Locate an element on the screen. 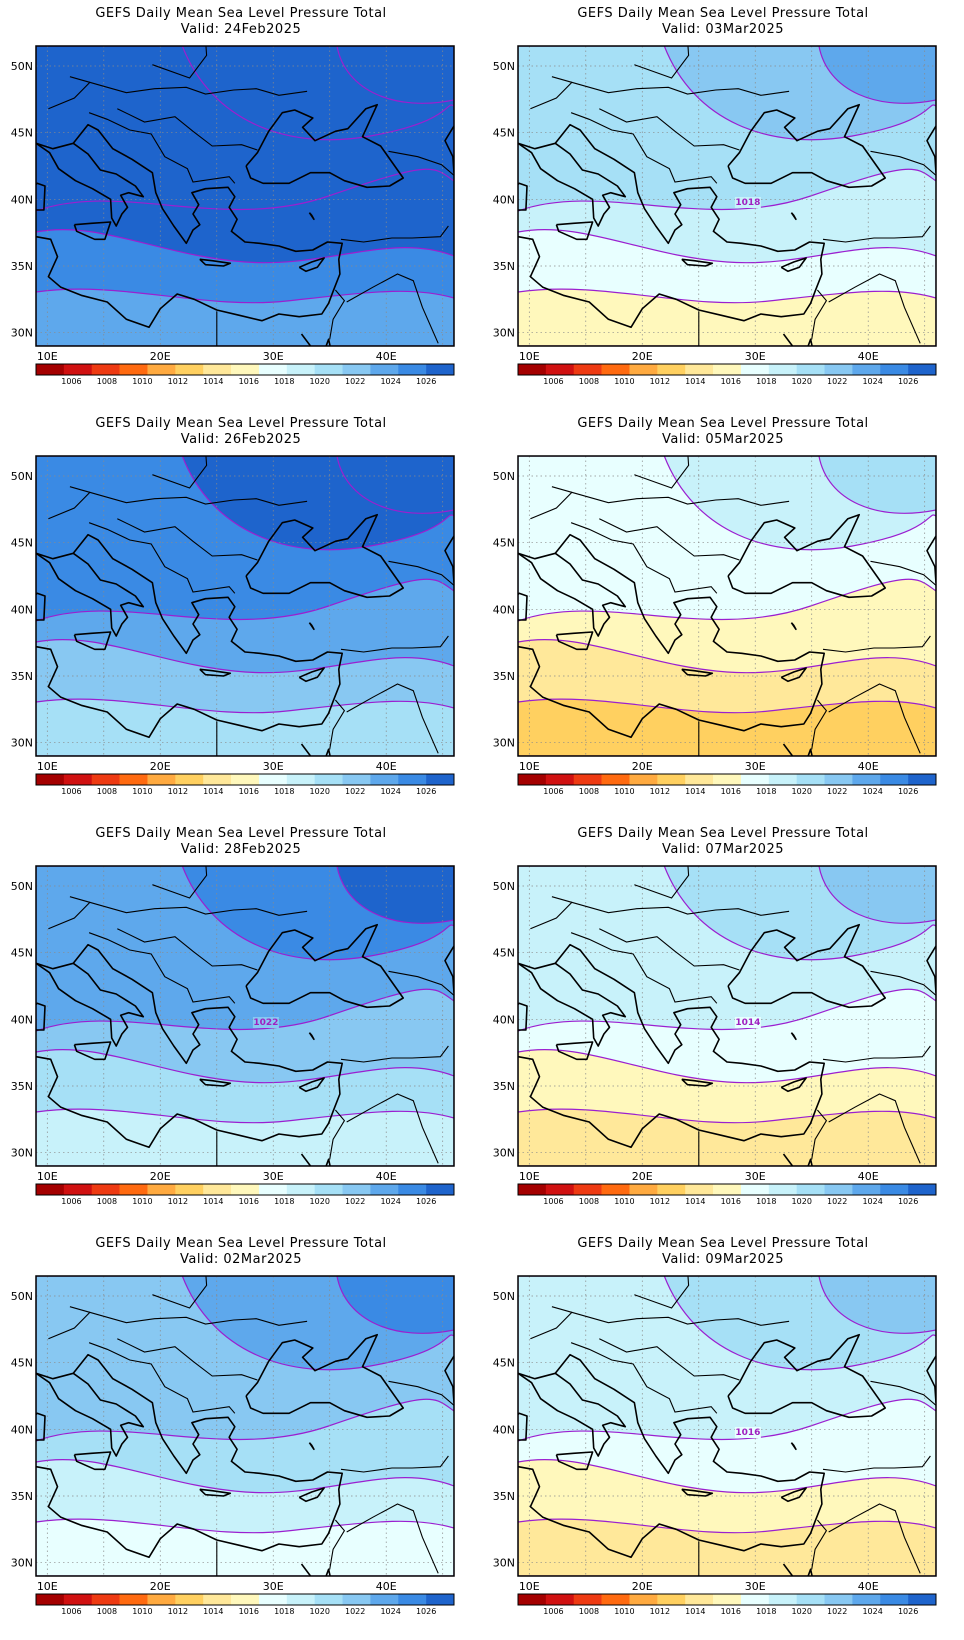 The height and width of the screenshot is (1640, 964). colorbar-label: 1026 is located at coordinates (426, 381).